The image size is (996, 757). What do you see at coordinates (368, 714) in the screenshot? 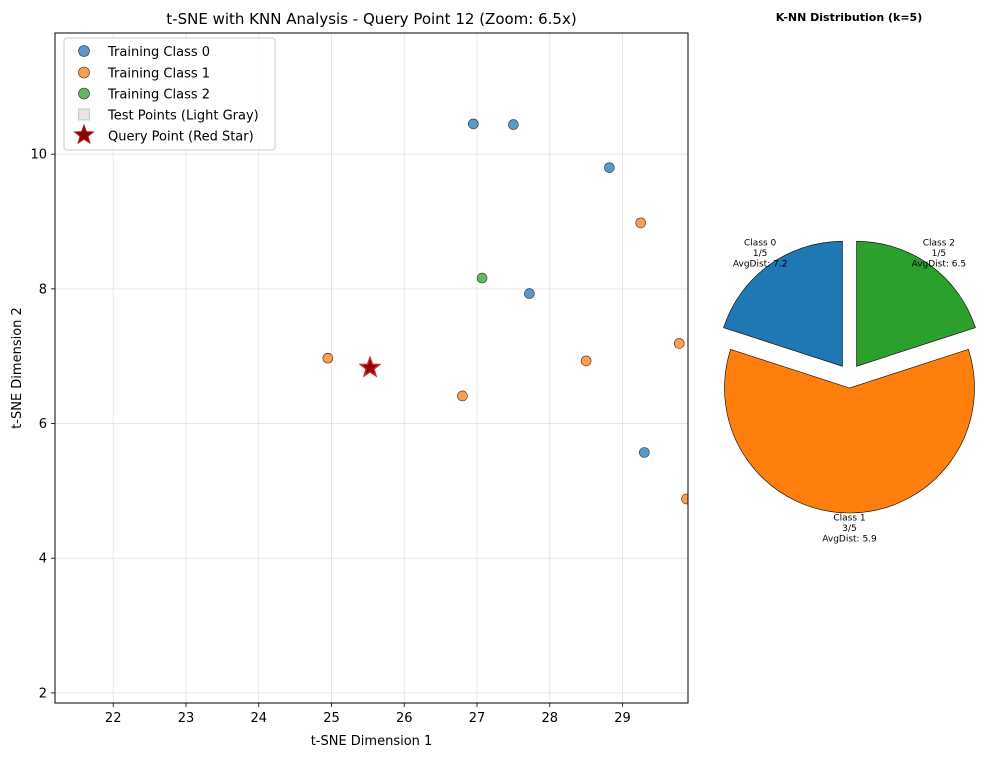
I see `x-axis-ticks: 22 23 24 25 26 27 28 29` at bounding box center [368, 714].